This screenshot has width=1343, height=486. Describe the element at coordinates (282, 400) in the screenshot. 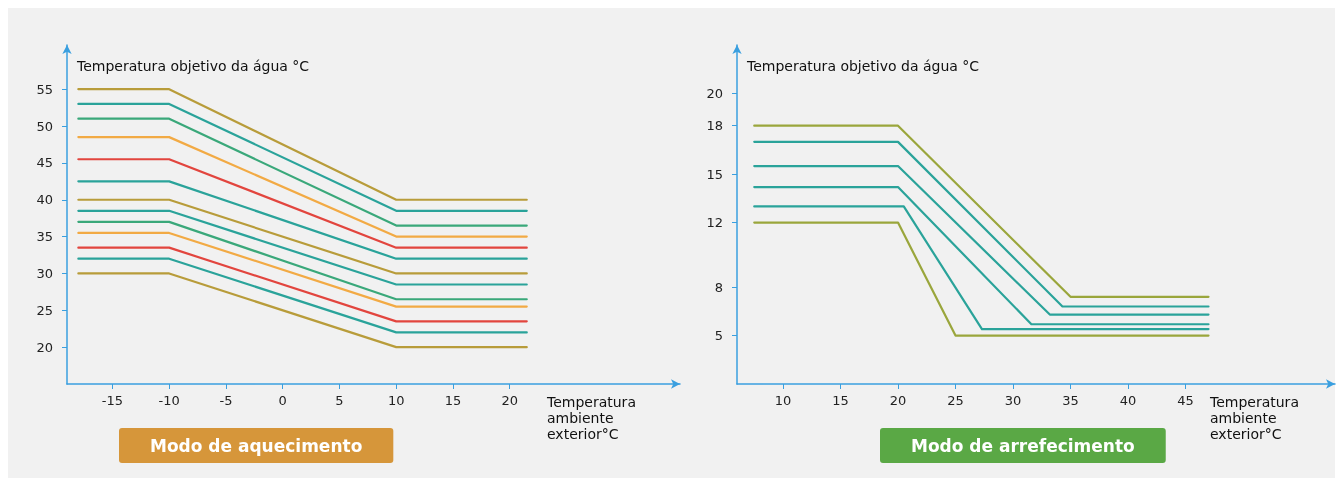

I see `x-tick-label: 0` at that location.